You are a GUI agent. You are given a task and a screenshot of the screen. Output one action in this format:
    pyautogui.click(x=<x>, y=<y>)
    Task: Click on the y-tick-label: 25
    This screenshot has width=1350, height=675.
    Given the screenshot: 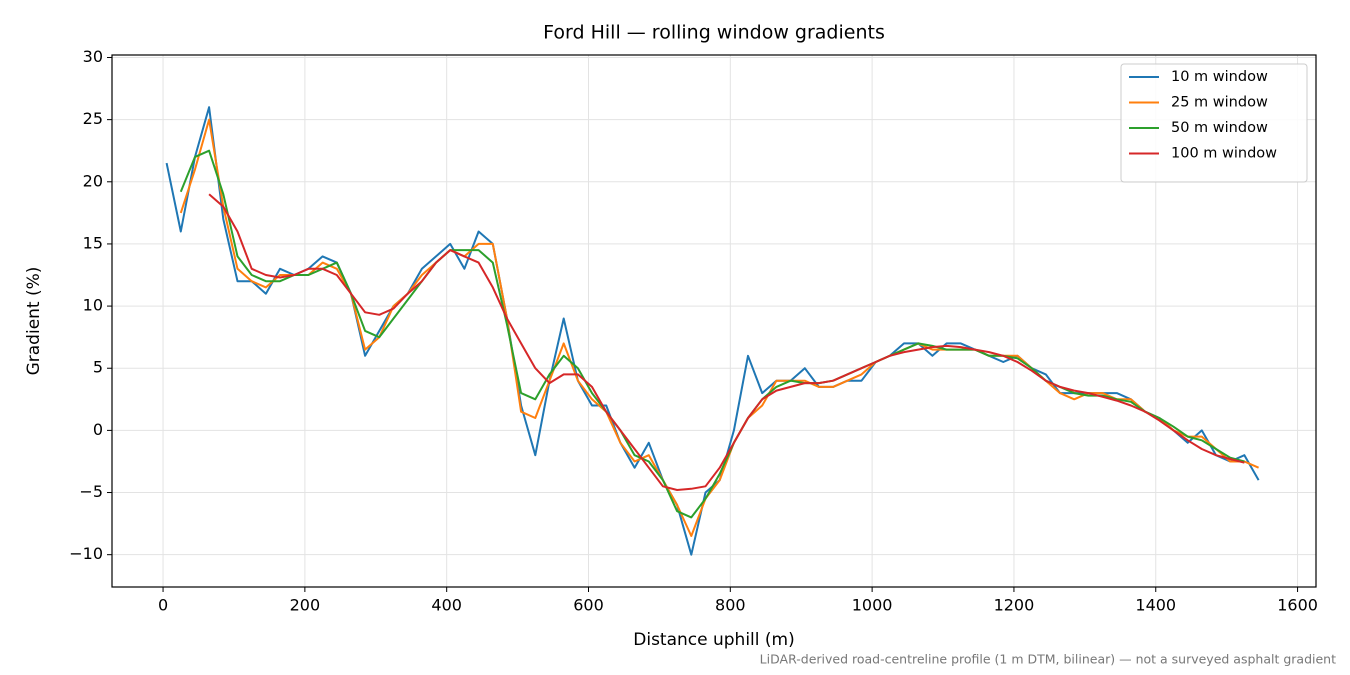 What is the action you would take?
    pyautogui.click(x=93, y=118)
    